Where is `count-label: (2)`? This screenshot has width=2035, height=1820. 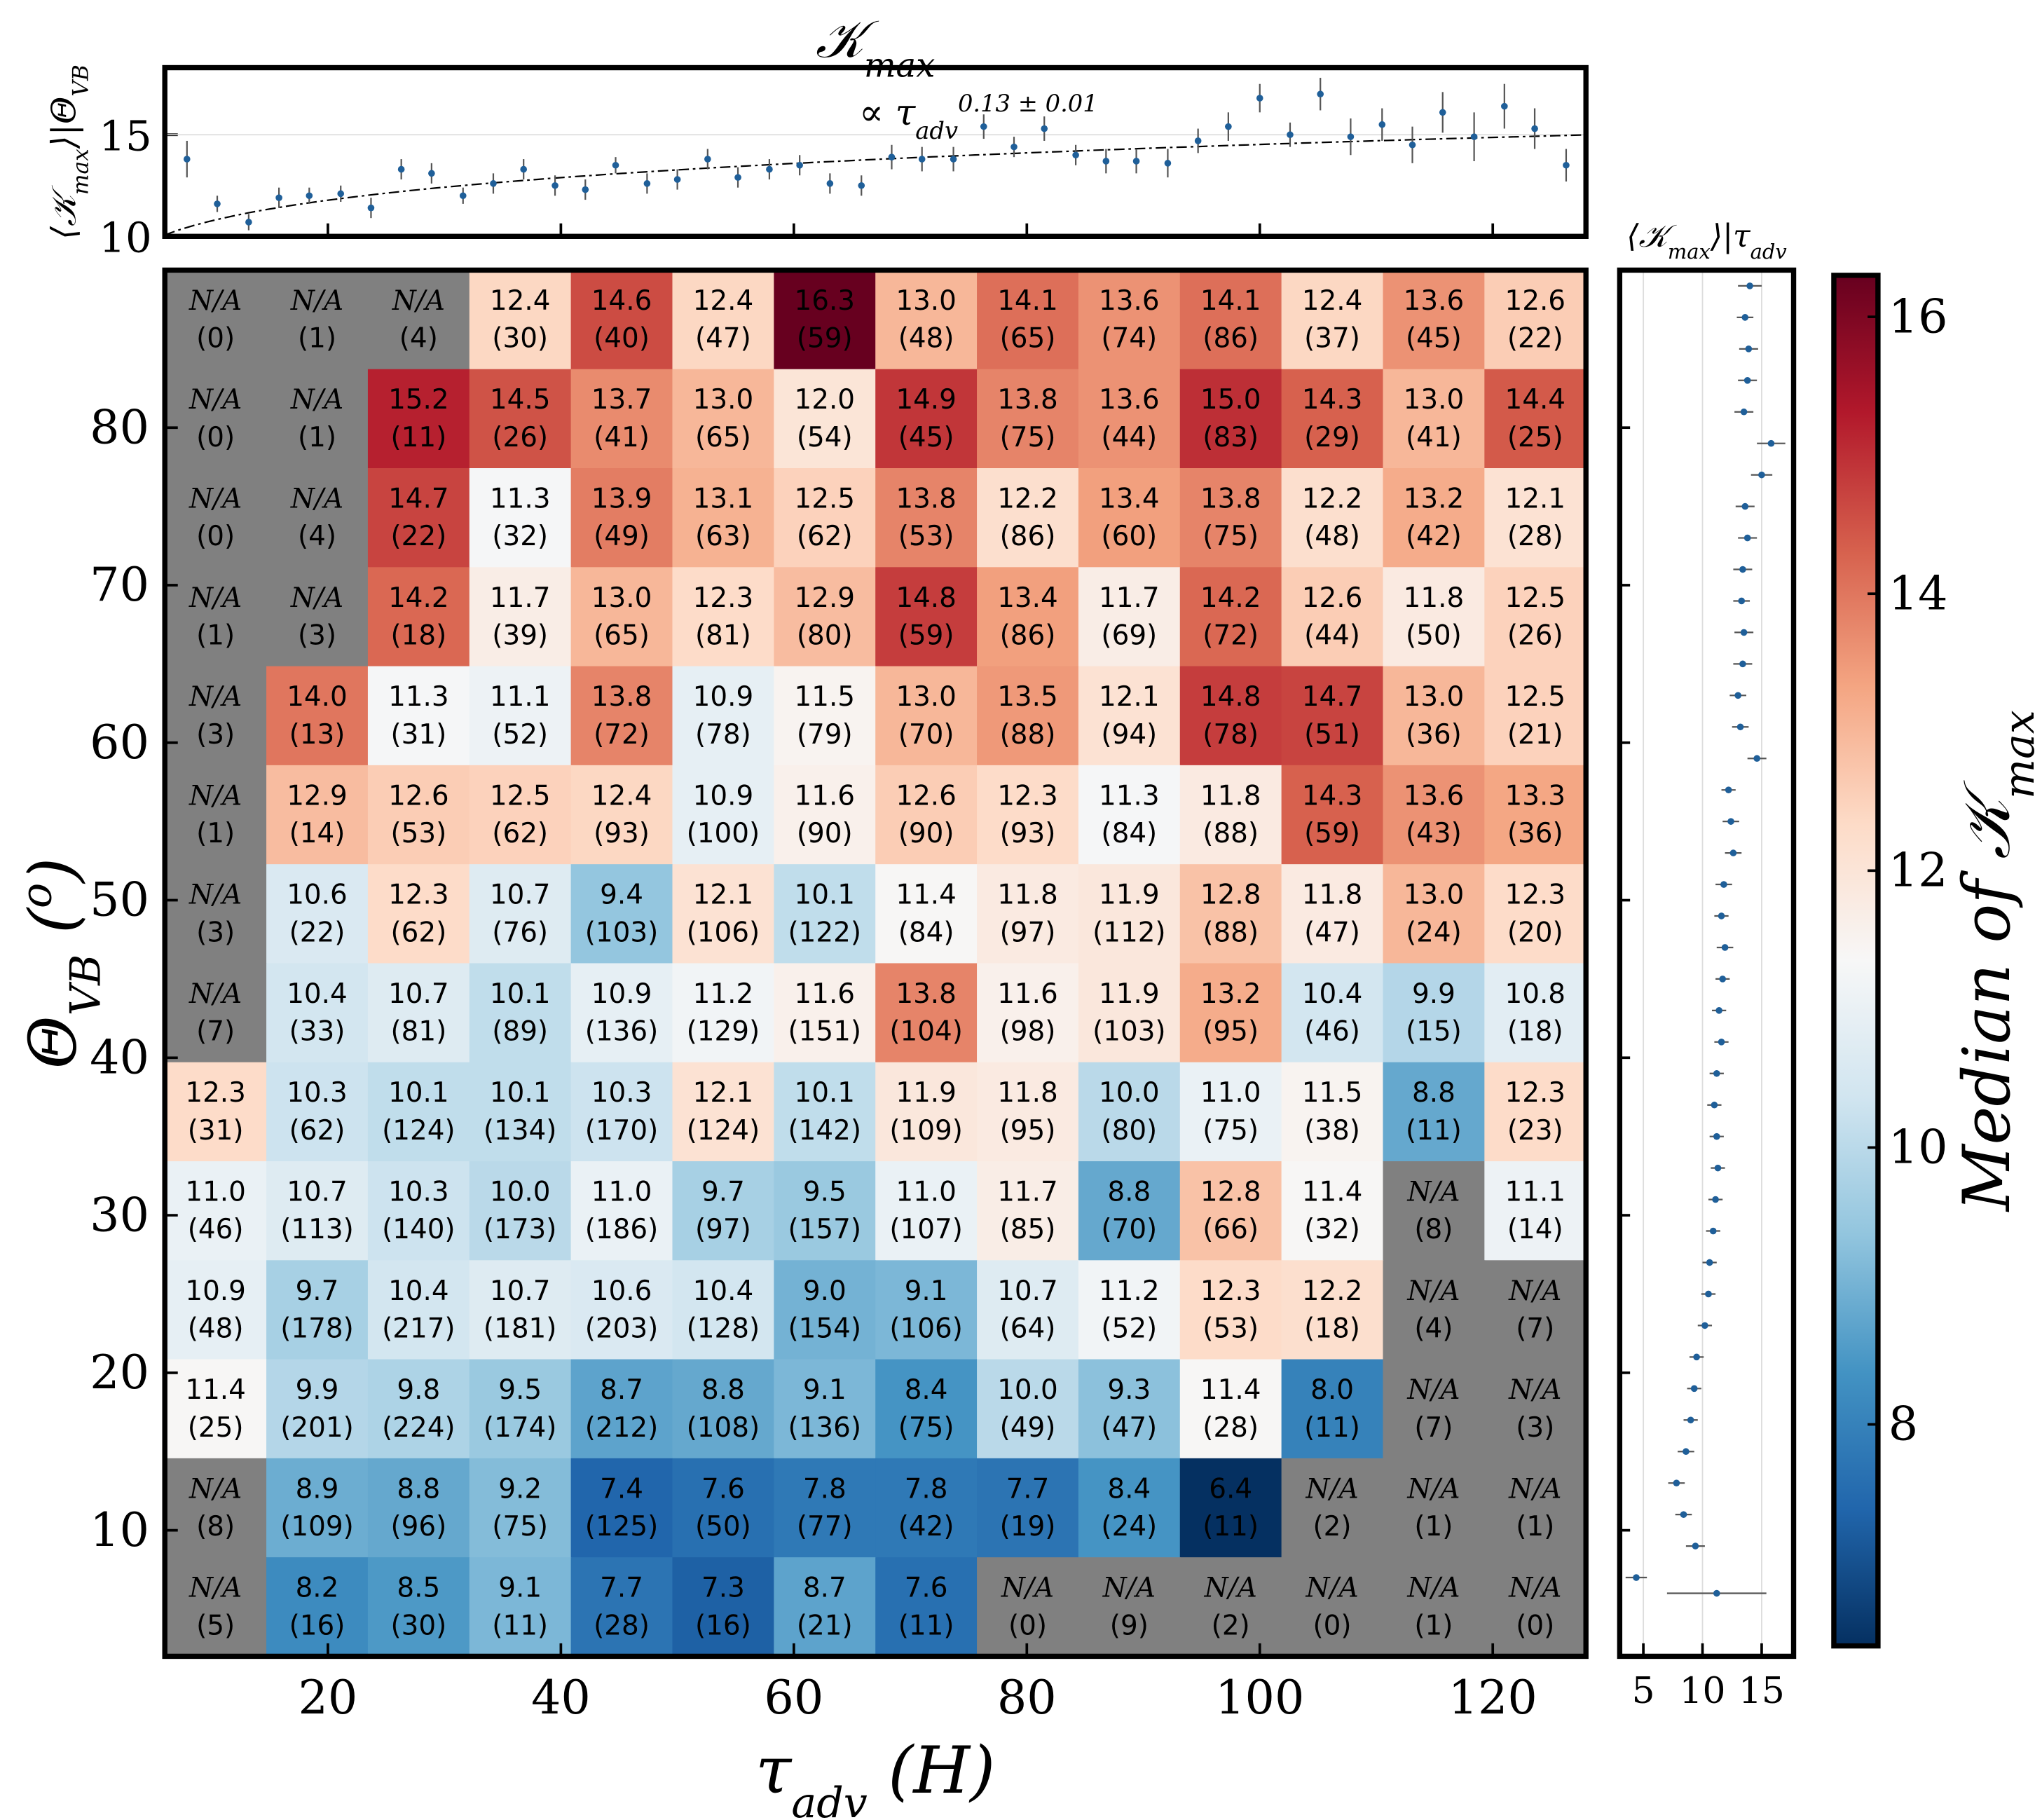 count-label: (2) is located at coordinates (1332, 1526).